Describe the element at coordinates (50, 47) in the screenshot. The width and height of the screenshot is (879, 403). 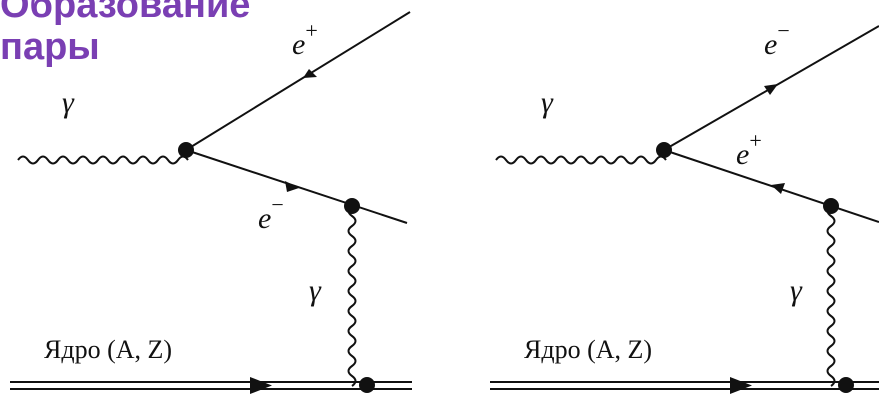
I see `slide-title-line-2: пары` at that location.